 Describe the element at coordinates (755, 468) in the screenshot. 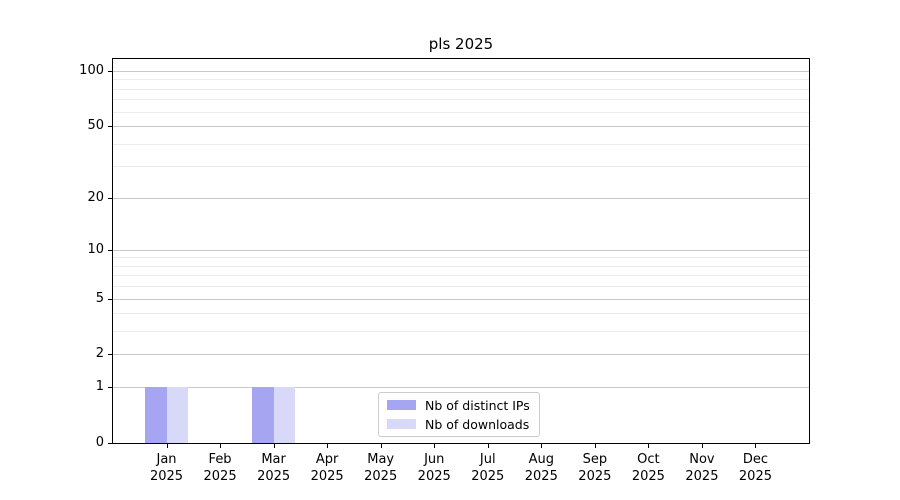

I see `x-tick-label: Dec 2025` at that location.